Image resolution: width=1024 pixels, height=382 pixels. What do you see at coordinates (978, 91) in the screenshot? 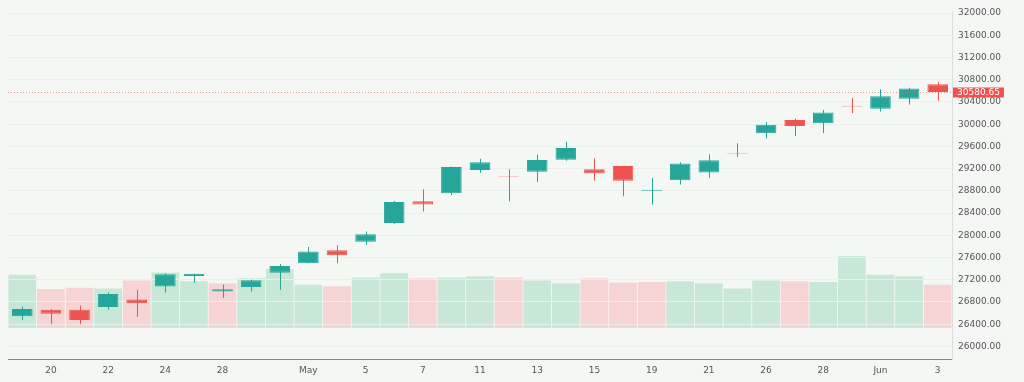
I see `ref-line-label: 30580.65` at bounding box center [978, 91].